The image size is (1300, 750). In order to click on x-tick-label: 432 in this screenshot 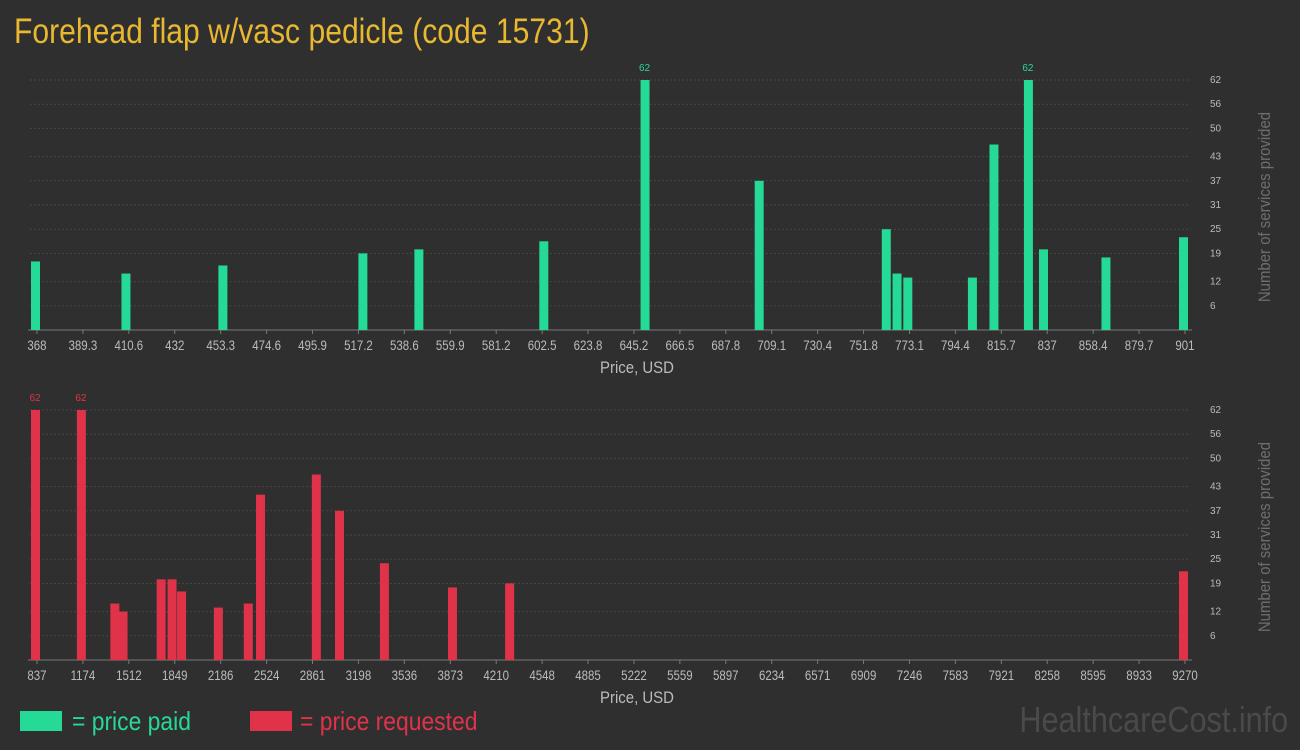, I will do `click(174, 345)`.